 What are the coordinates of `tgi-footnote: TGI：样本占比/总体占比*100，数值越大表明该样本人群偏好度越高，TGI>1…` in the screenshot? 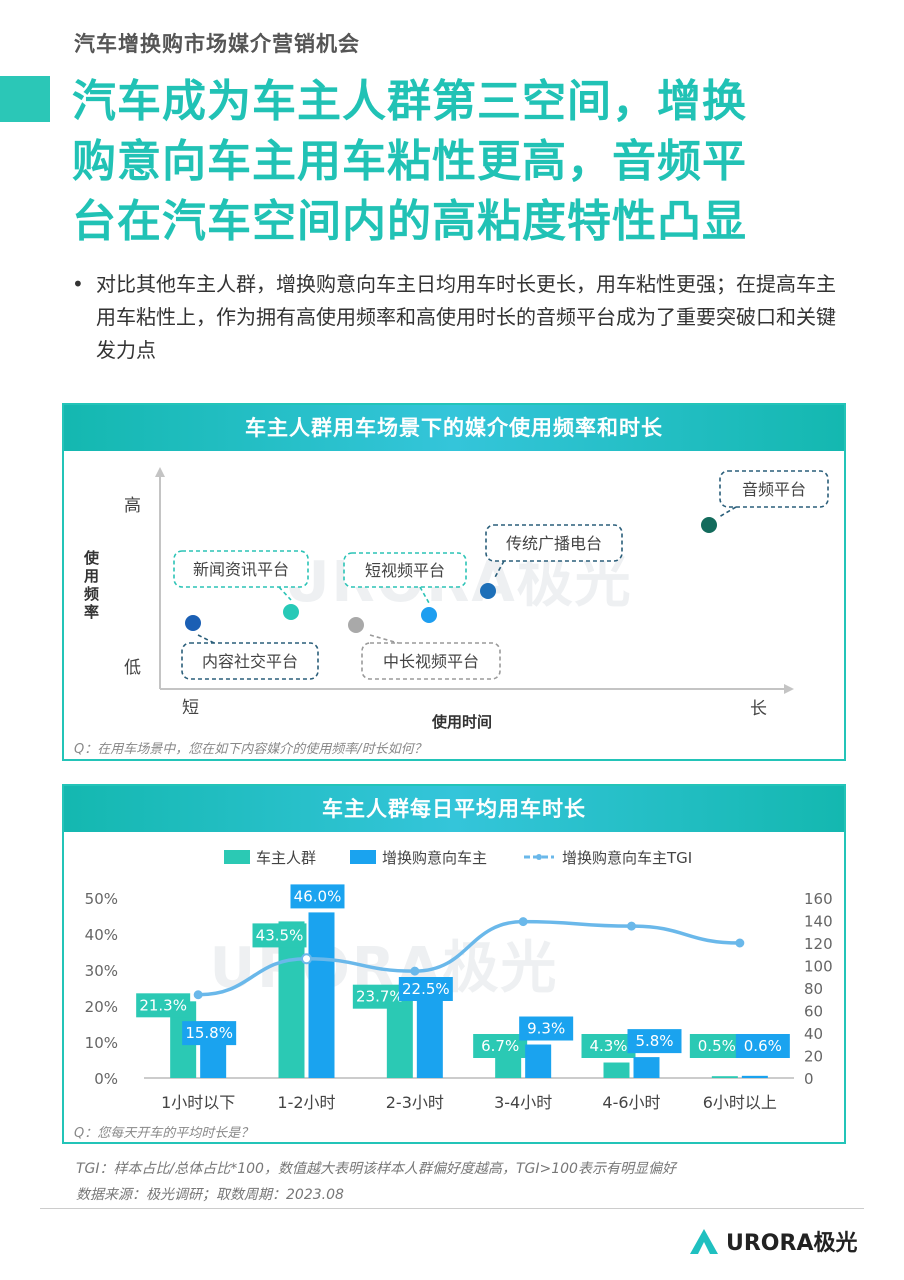 It's located at (376, 1169).